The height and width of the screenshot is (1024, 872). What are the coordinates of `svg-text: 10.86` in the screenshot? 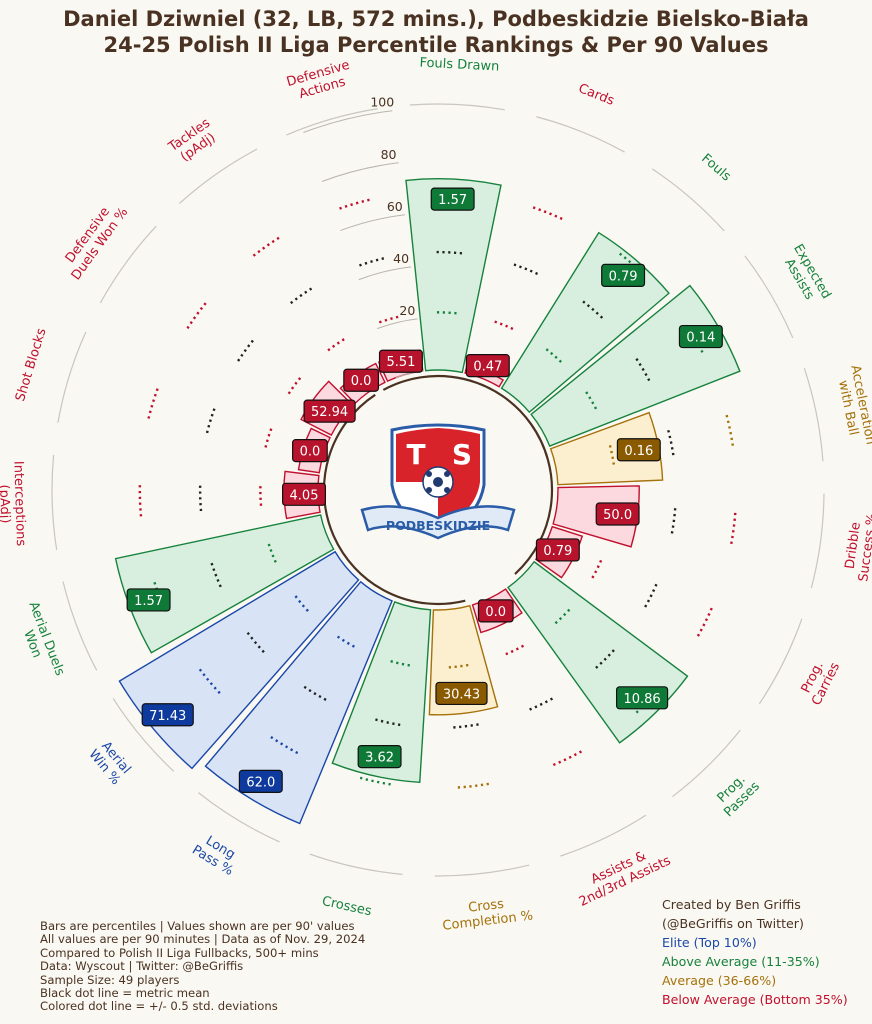 It's located at (641, 699).